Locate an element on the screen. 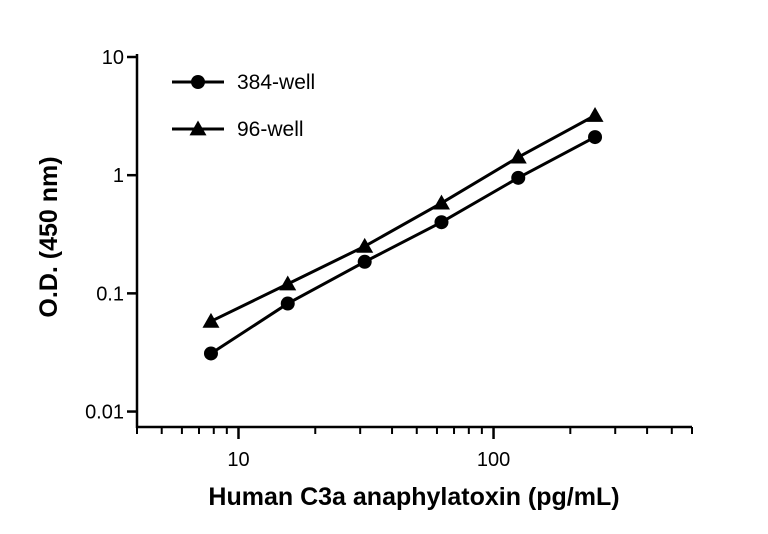 This screenshot has width=768, height=534. legend-item: 96-well is located at coordinates (238, 129).